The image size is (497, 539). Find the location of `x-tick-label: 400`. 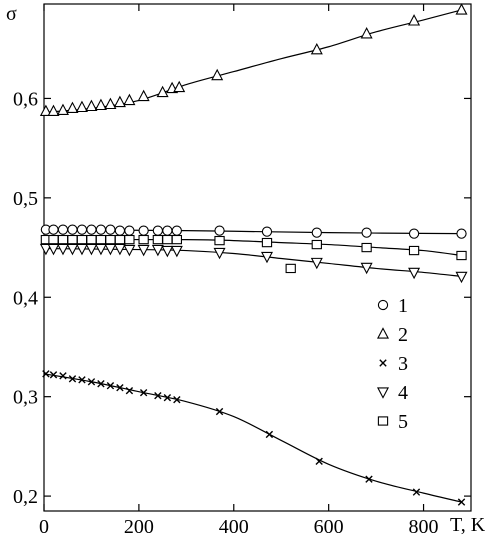

x-tick-label: 400 is located at coordinates (234, 527).